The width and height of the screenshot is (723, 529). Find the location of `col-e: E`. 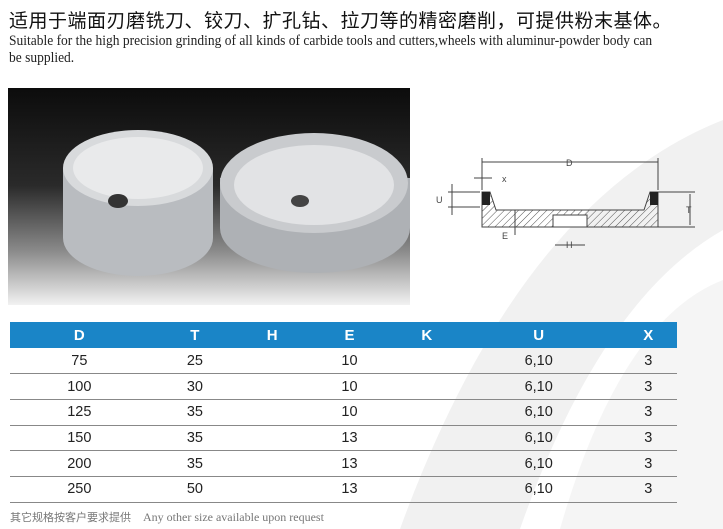

col-e: E is located at coordinates (349, 335).